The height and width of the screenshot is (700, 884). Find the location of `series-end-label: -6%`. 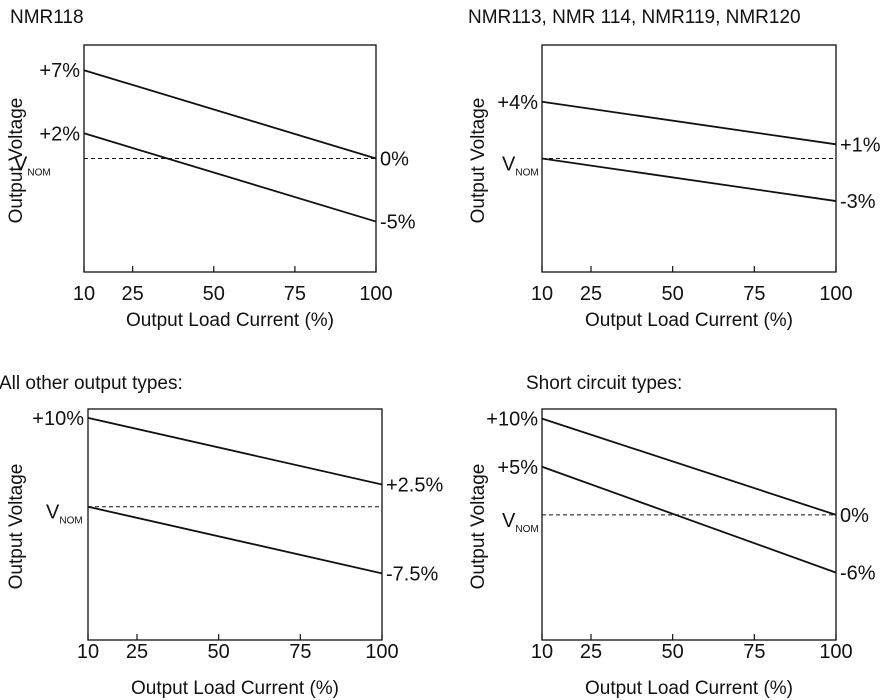

series-end-label: -6% is located at coordinates (858, 574).